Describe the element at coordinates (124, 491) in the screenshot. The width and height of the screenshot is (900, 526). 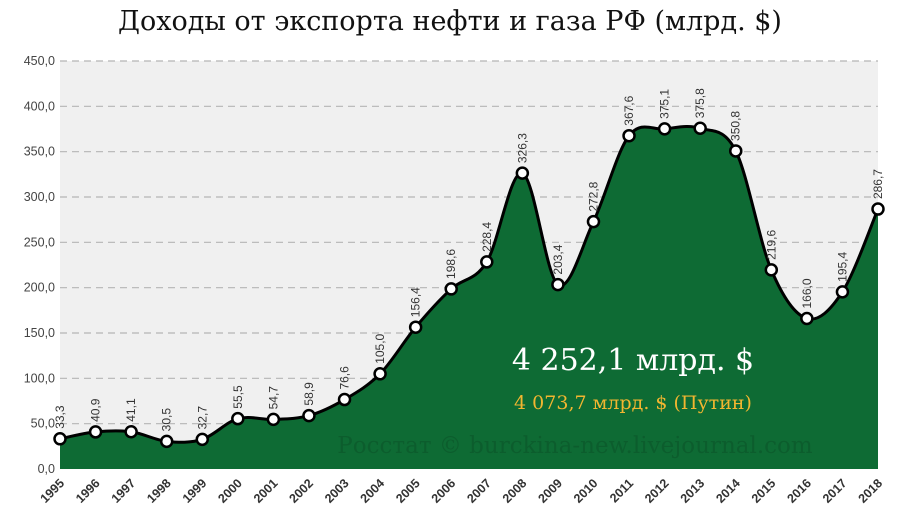
I see `x-tick-label: 1997` at that location.